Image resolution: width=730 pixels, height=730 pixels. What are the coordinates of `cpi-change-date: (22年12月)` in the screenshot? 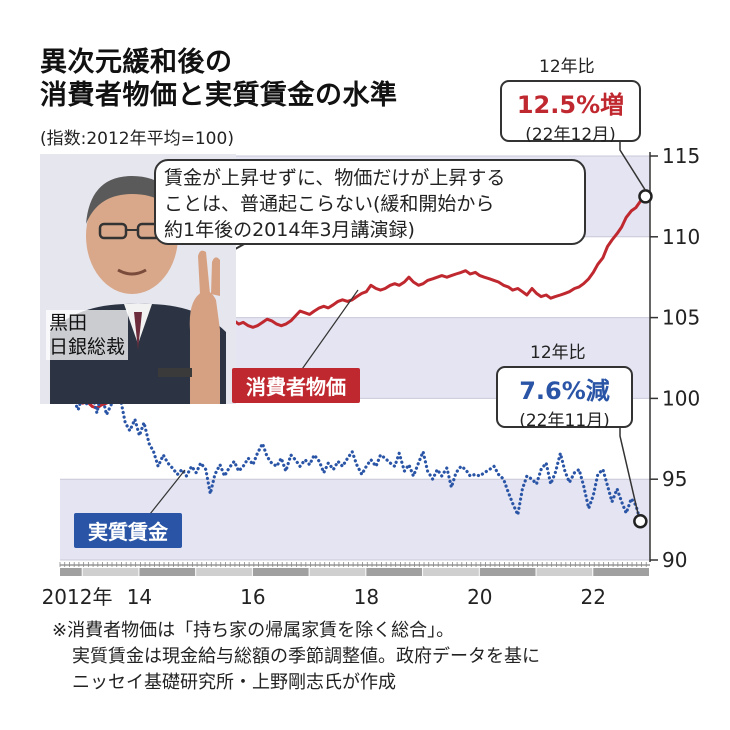 It's located at (570, 135).